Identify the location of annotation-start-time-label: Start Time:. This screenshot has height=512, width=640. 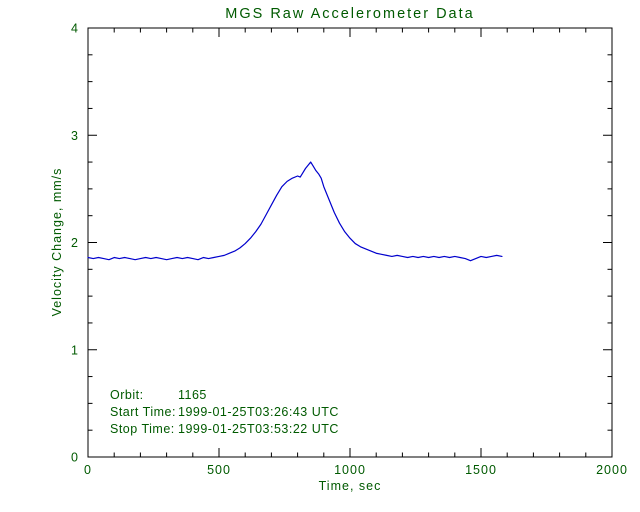
(143, 412).